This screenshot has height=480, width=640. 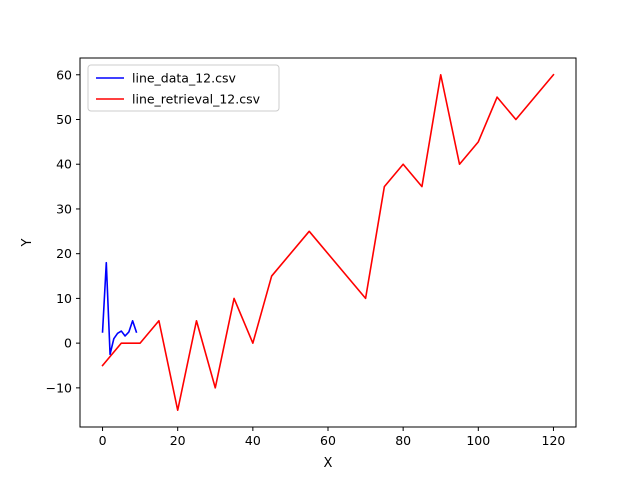 What do you see at coordinates (328, 440) in the screenshot?
I see `x-tick-label: 60` at bounding box center [328, 440].